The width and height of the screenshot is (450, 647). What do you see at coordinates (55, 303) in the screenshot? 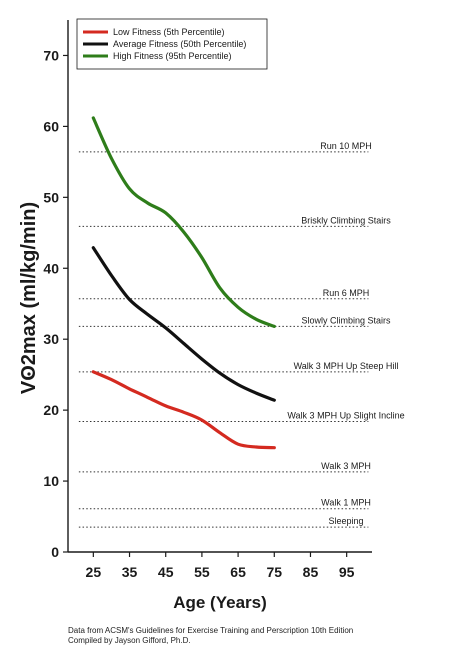
I see `y-ticks: 0 10 20 30 40 50 60 70` at bounding box center [55, 303].